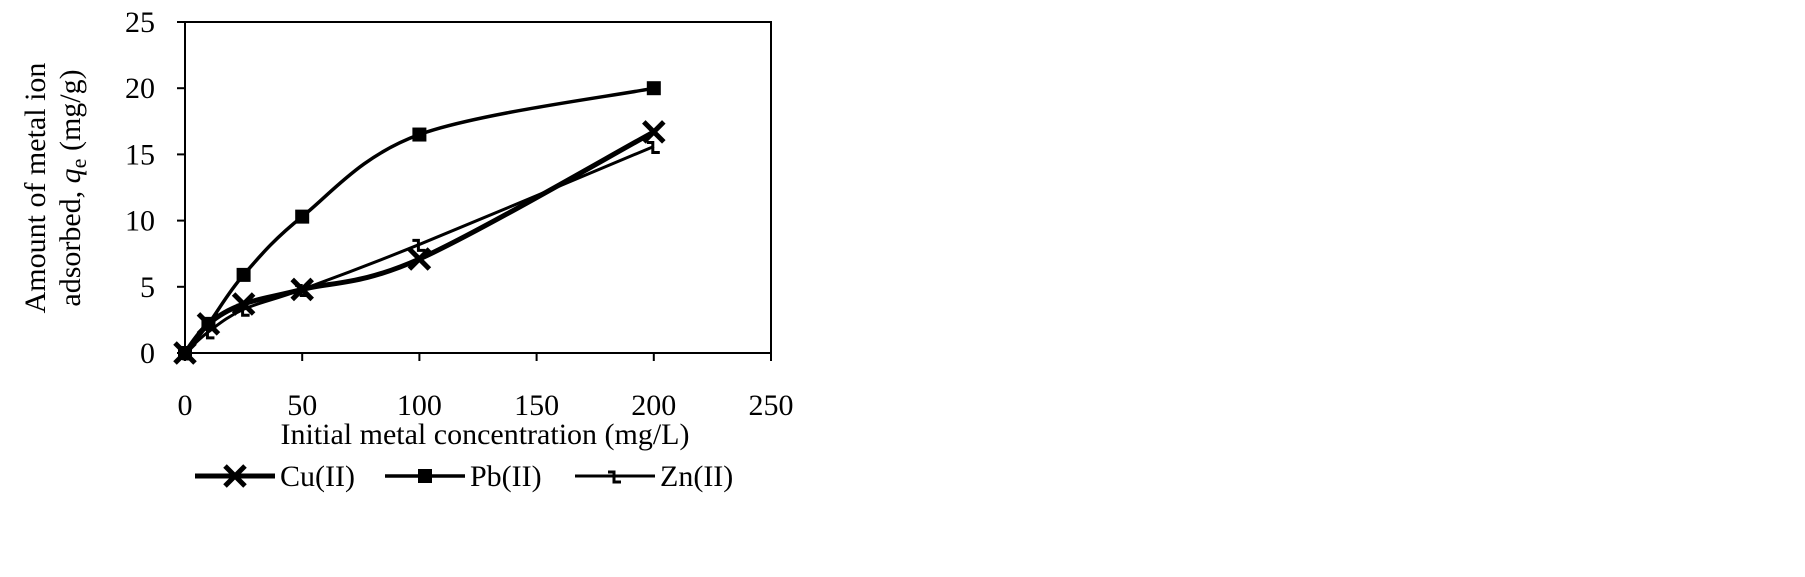  I want to click on y-axis-title-line2: adsorbed, qe (mg/g), so click(72, 187).